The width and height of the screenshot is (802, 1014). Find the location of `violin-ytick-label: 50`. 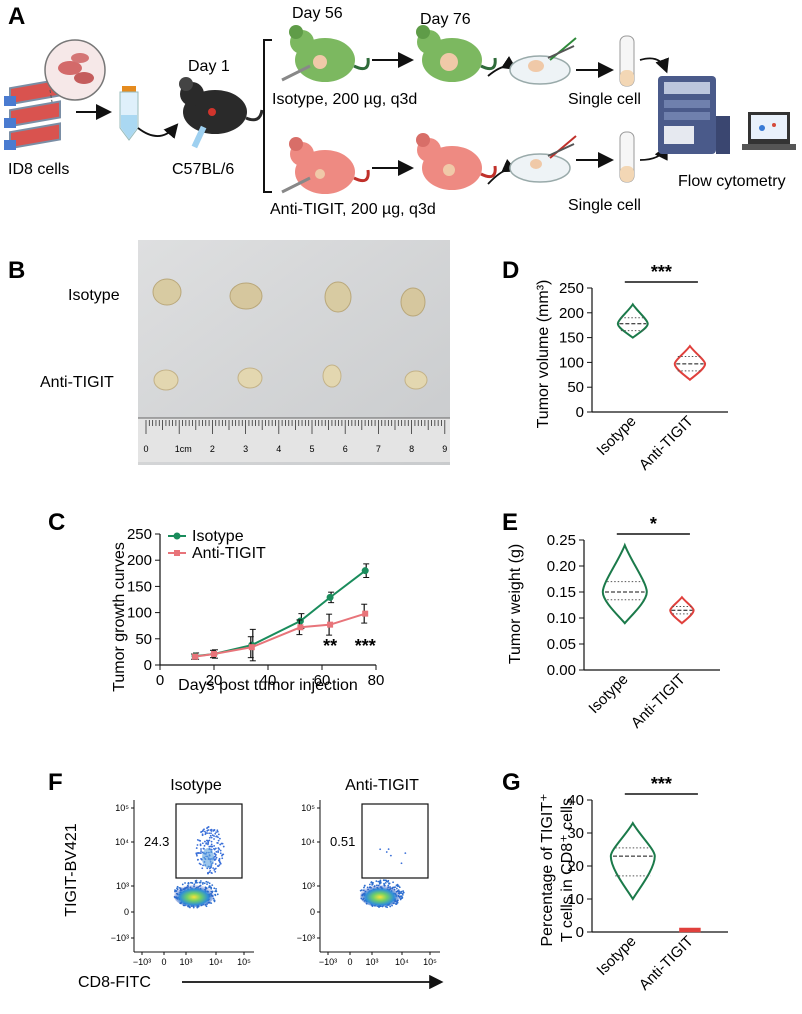

violin-ytick-label: 50 is located at coordinates (575, 387).